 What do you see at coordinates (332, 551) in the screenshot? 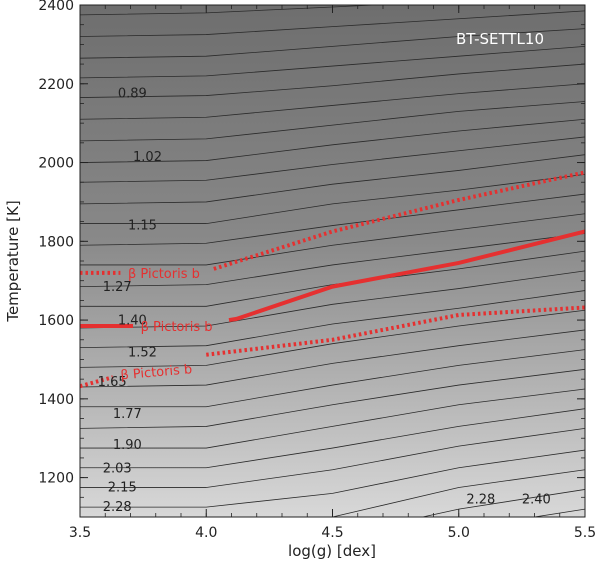
I see `x-axis-title: log(g) [dex]` at bounding box center [332, 551].